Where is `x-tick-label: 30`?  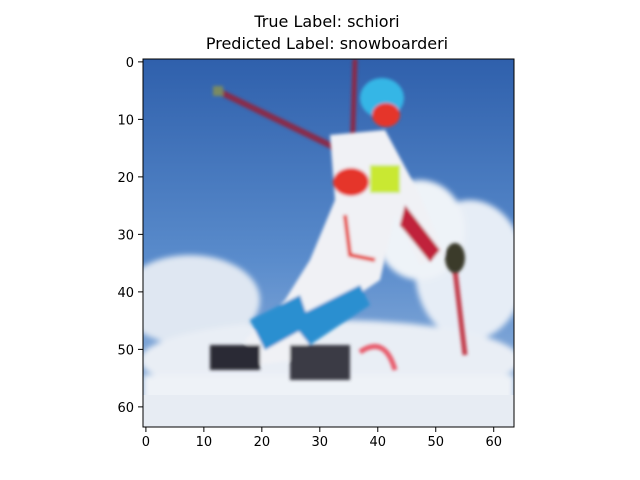 x-tick-label: 30 is located at coordinates (320, 442).